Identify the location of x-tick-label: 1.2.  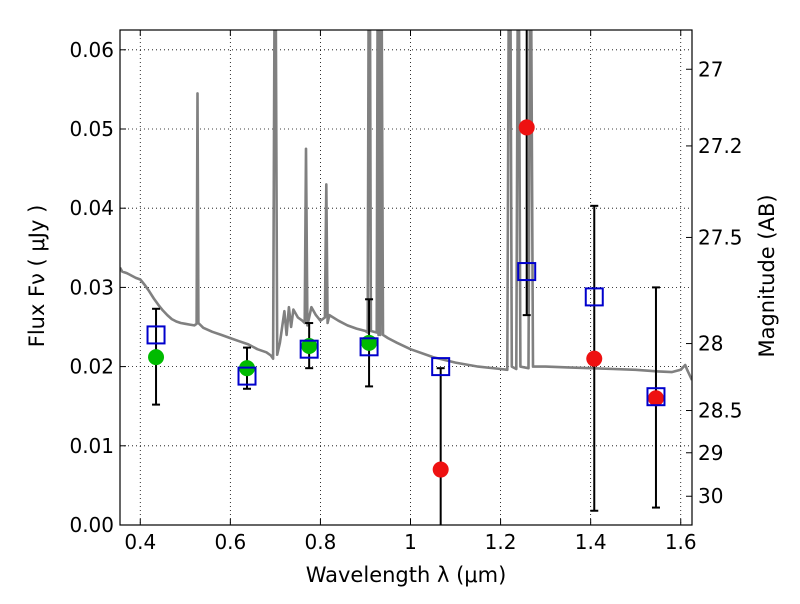
(501, 542).